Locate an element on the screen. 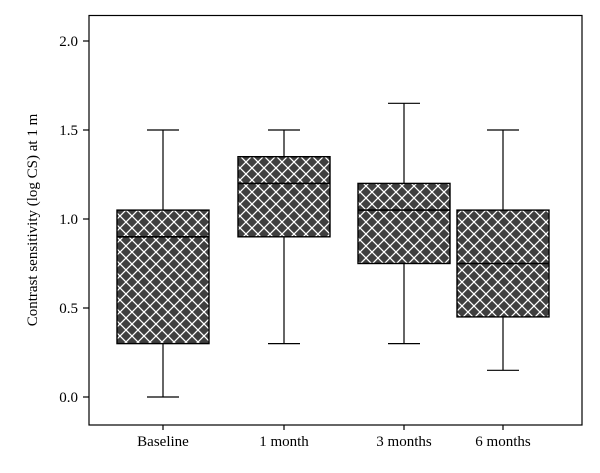 The height and width of the screenshot is (473, 600). box-3-months is located at coordinates (404, 223).